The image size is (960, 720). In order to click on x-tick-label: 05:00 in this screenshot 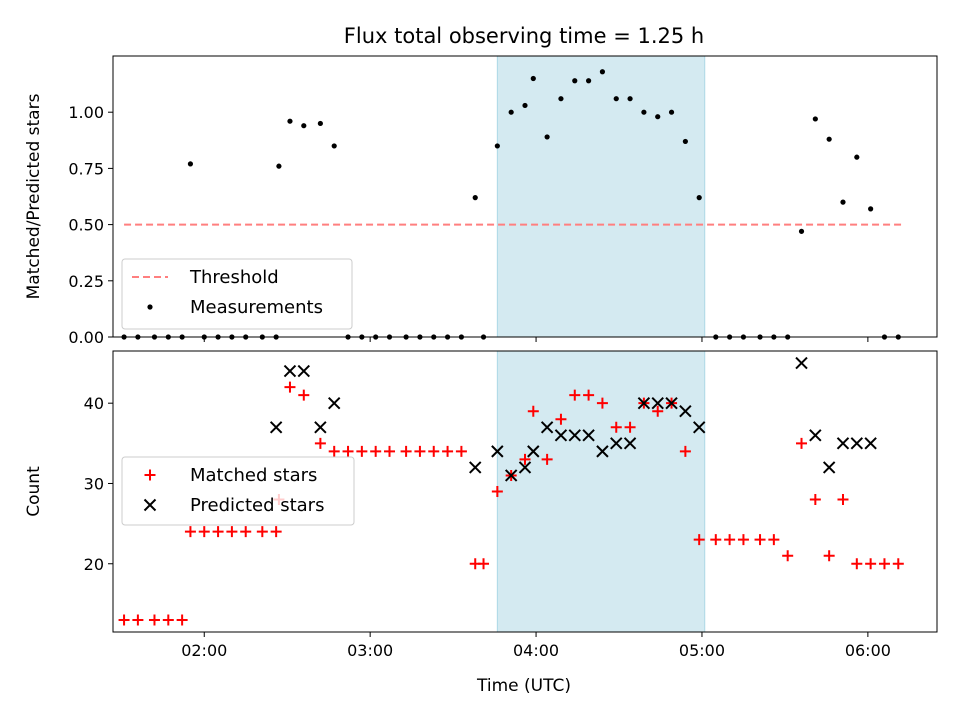, I will do `click(702, 650)`.